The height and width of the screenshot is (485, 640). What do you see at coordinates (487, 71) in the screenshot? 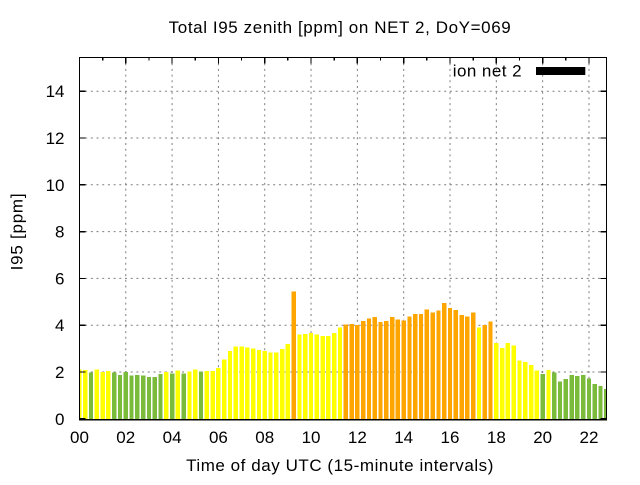
I see `svg-text: ion net 2` at bounding box center [487, 71].